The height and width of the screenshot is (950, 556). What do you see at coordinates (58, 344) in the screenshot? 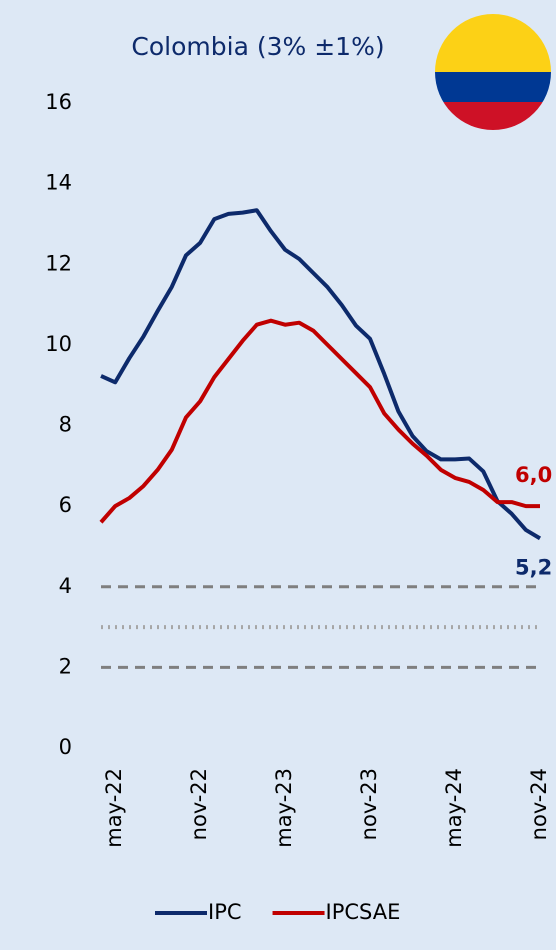
I see `y-tick-label: 10` at bounding box center [58, 344].